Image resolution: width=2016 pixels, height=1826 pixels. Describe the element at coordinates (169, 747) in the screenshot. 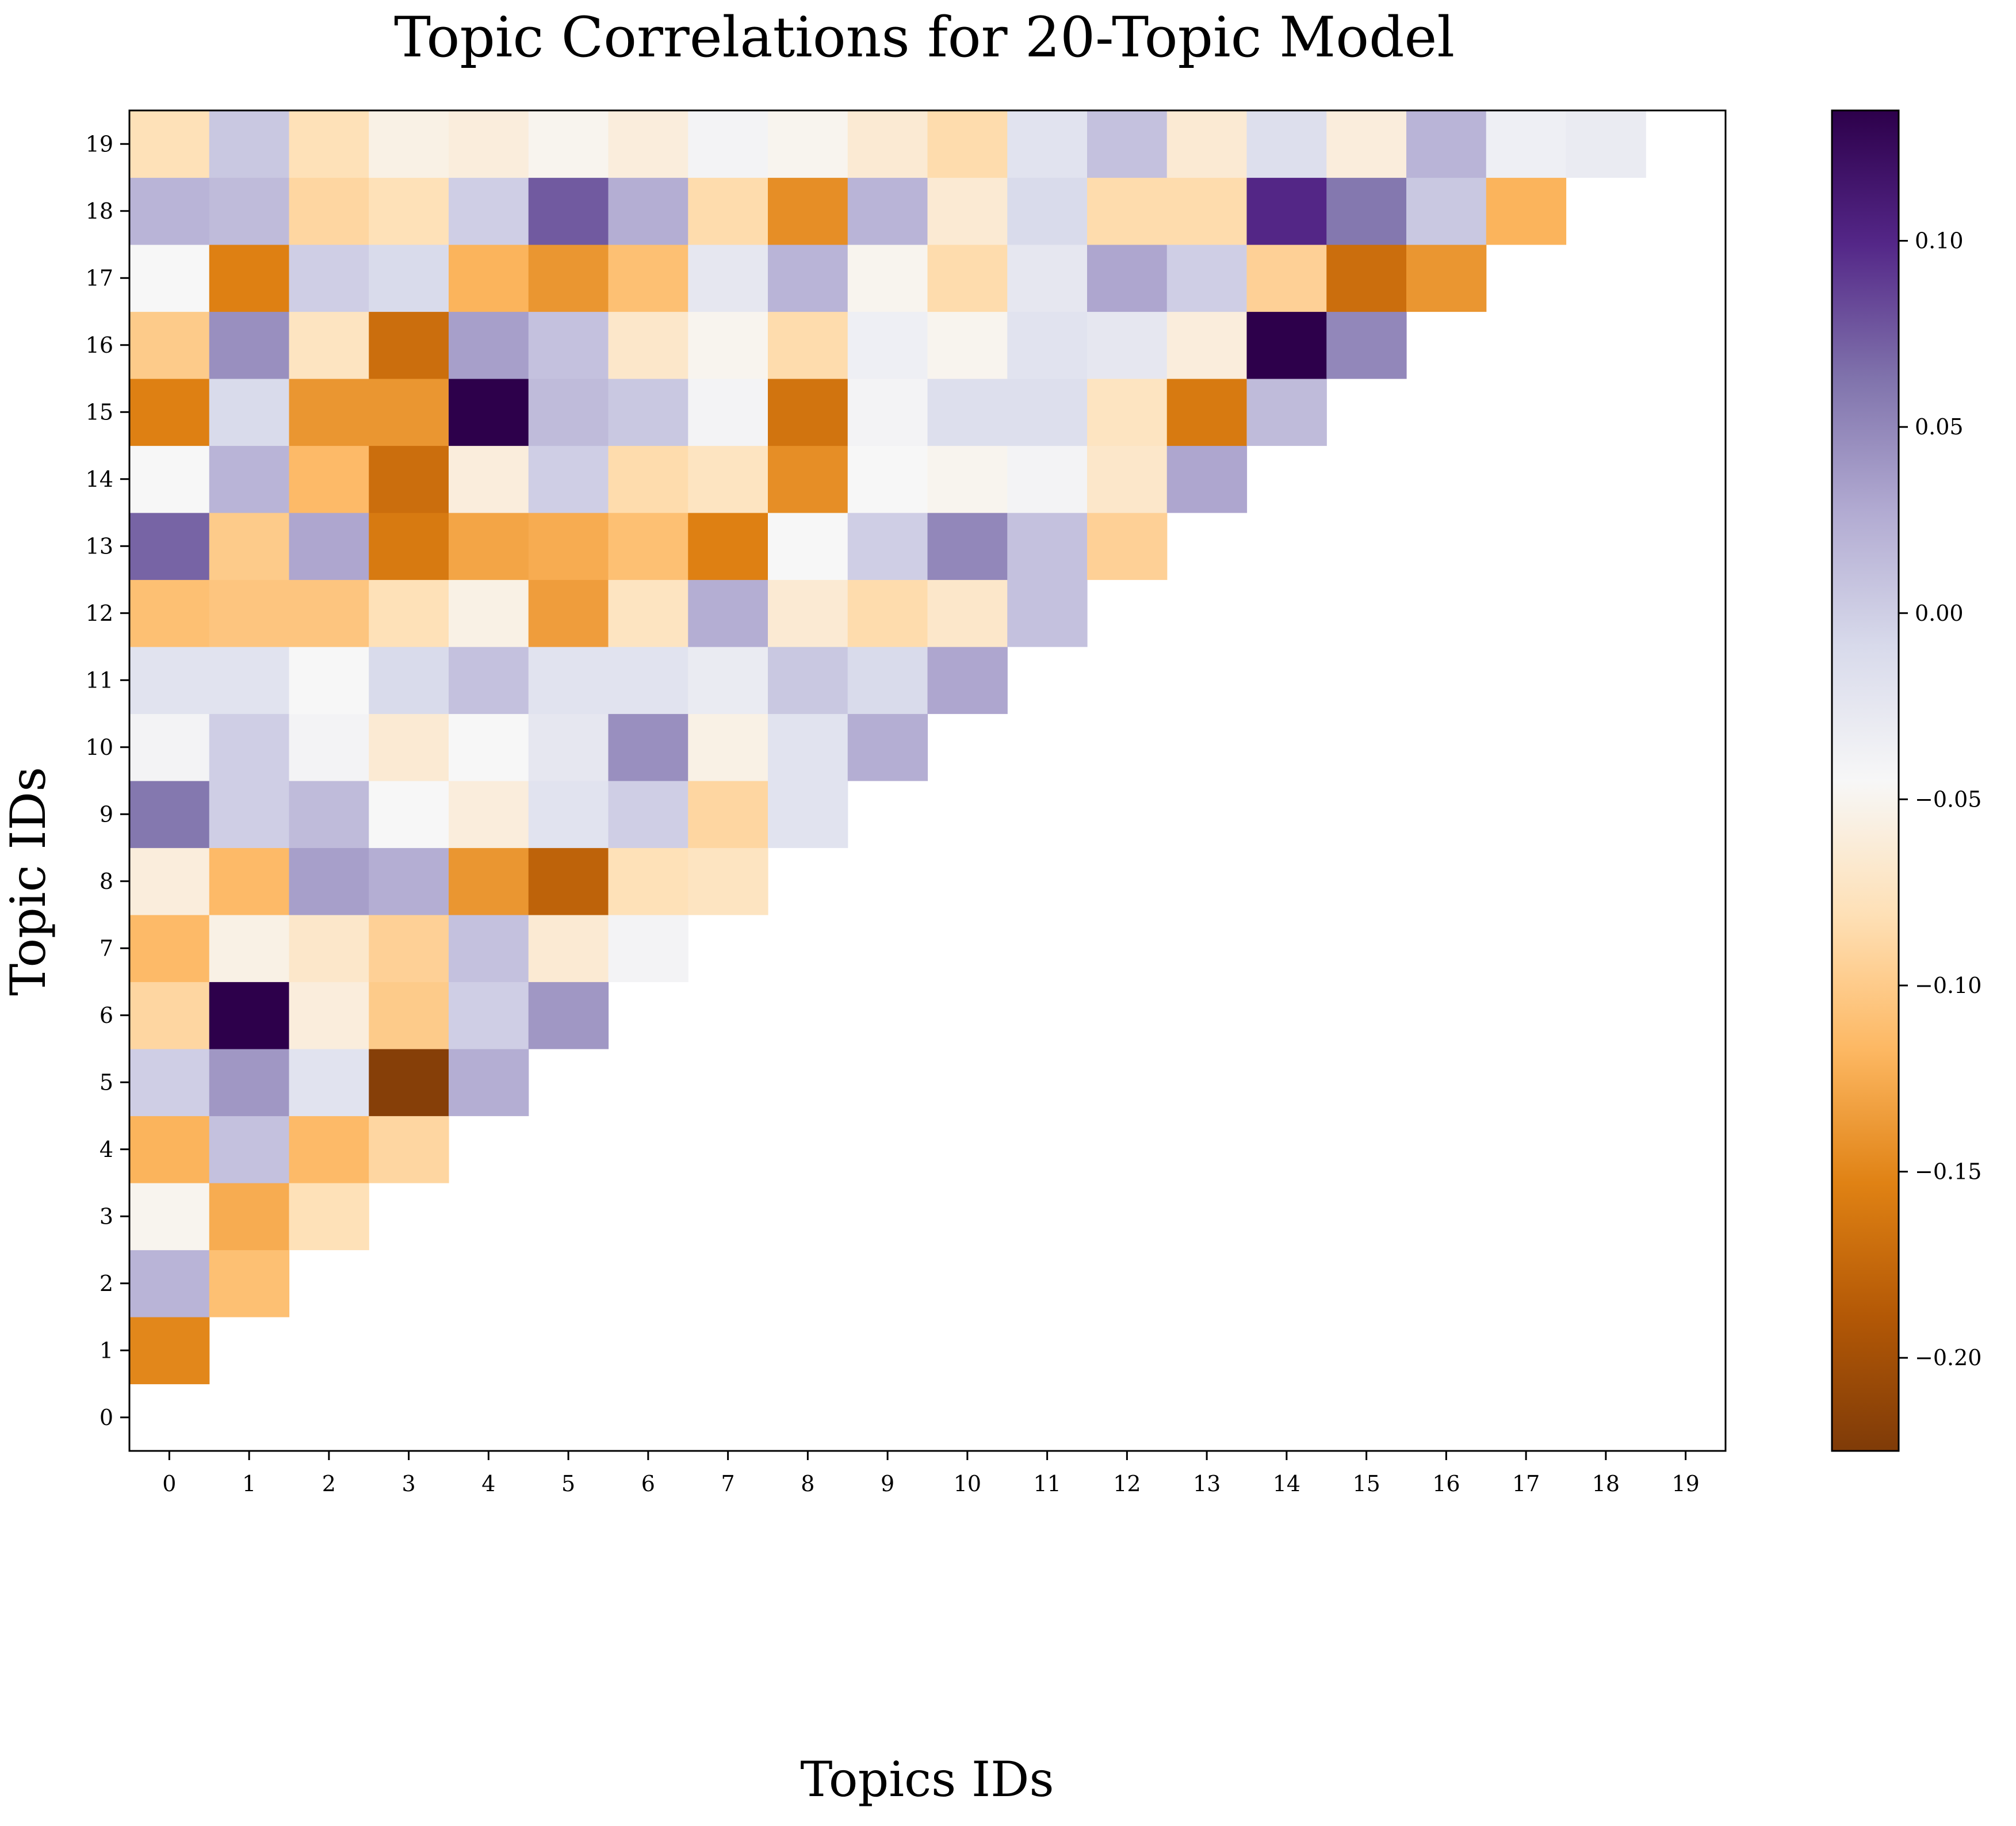

I see `heatmap-cell-r10-c0` at that location.